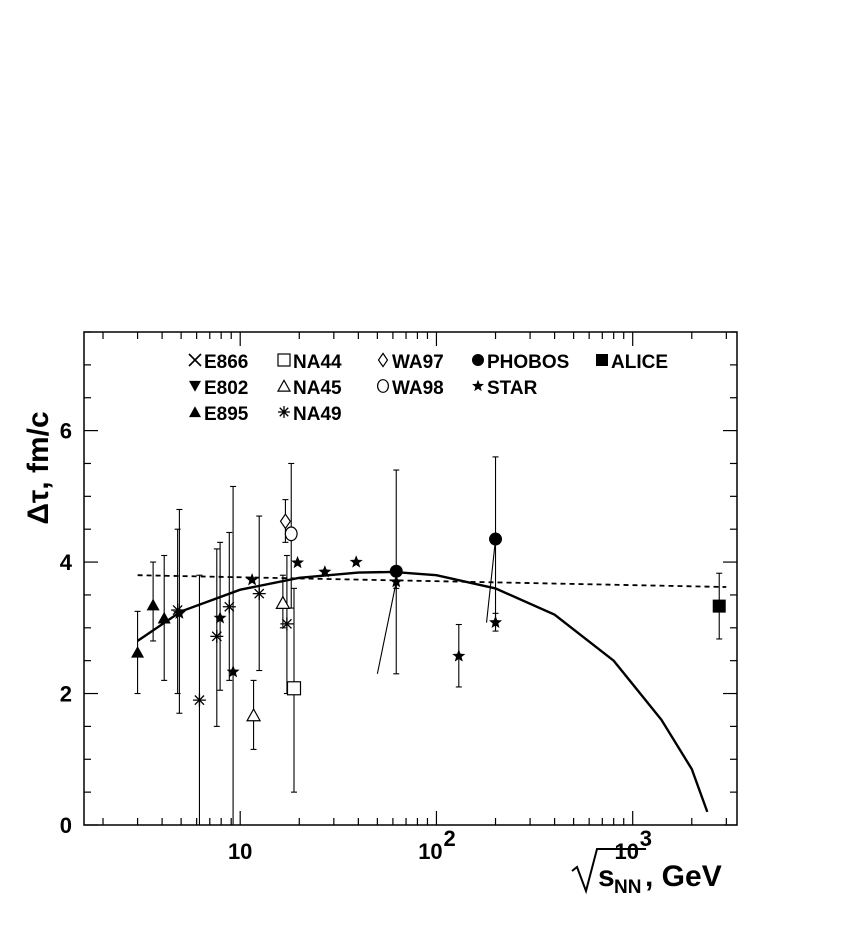 The width and height of the screenshot is (845, 926). I want to click on legend-label-e802: E802, so click(226, 388).